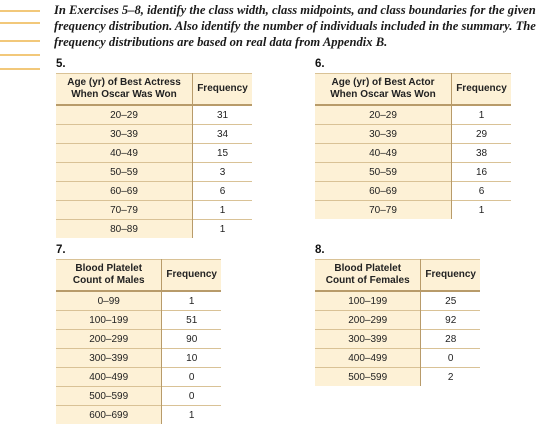 This screenshot has height=424, width=555. What do you see at coordinates (482, 172) in the screenshot?
I see `frequency-cell: 16` at bounding box center [482, 172].